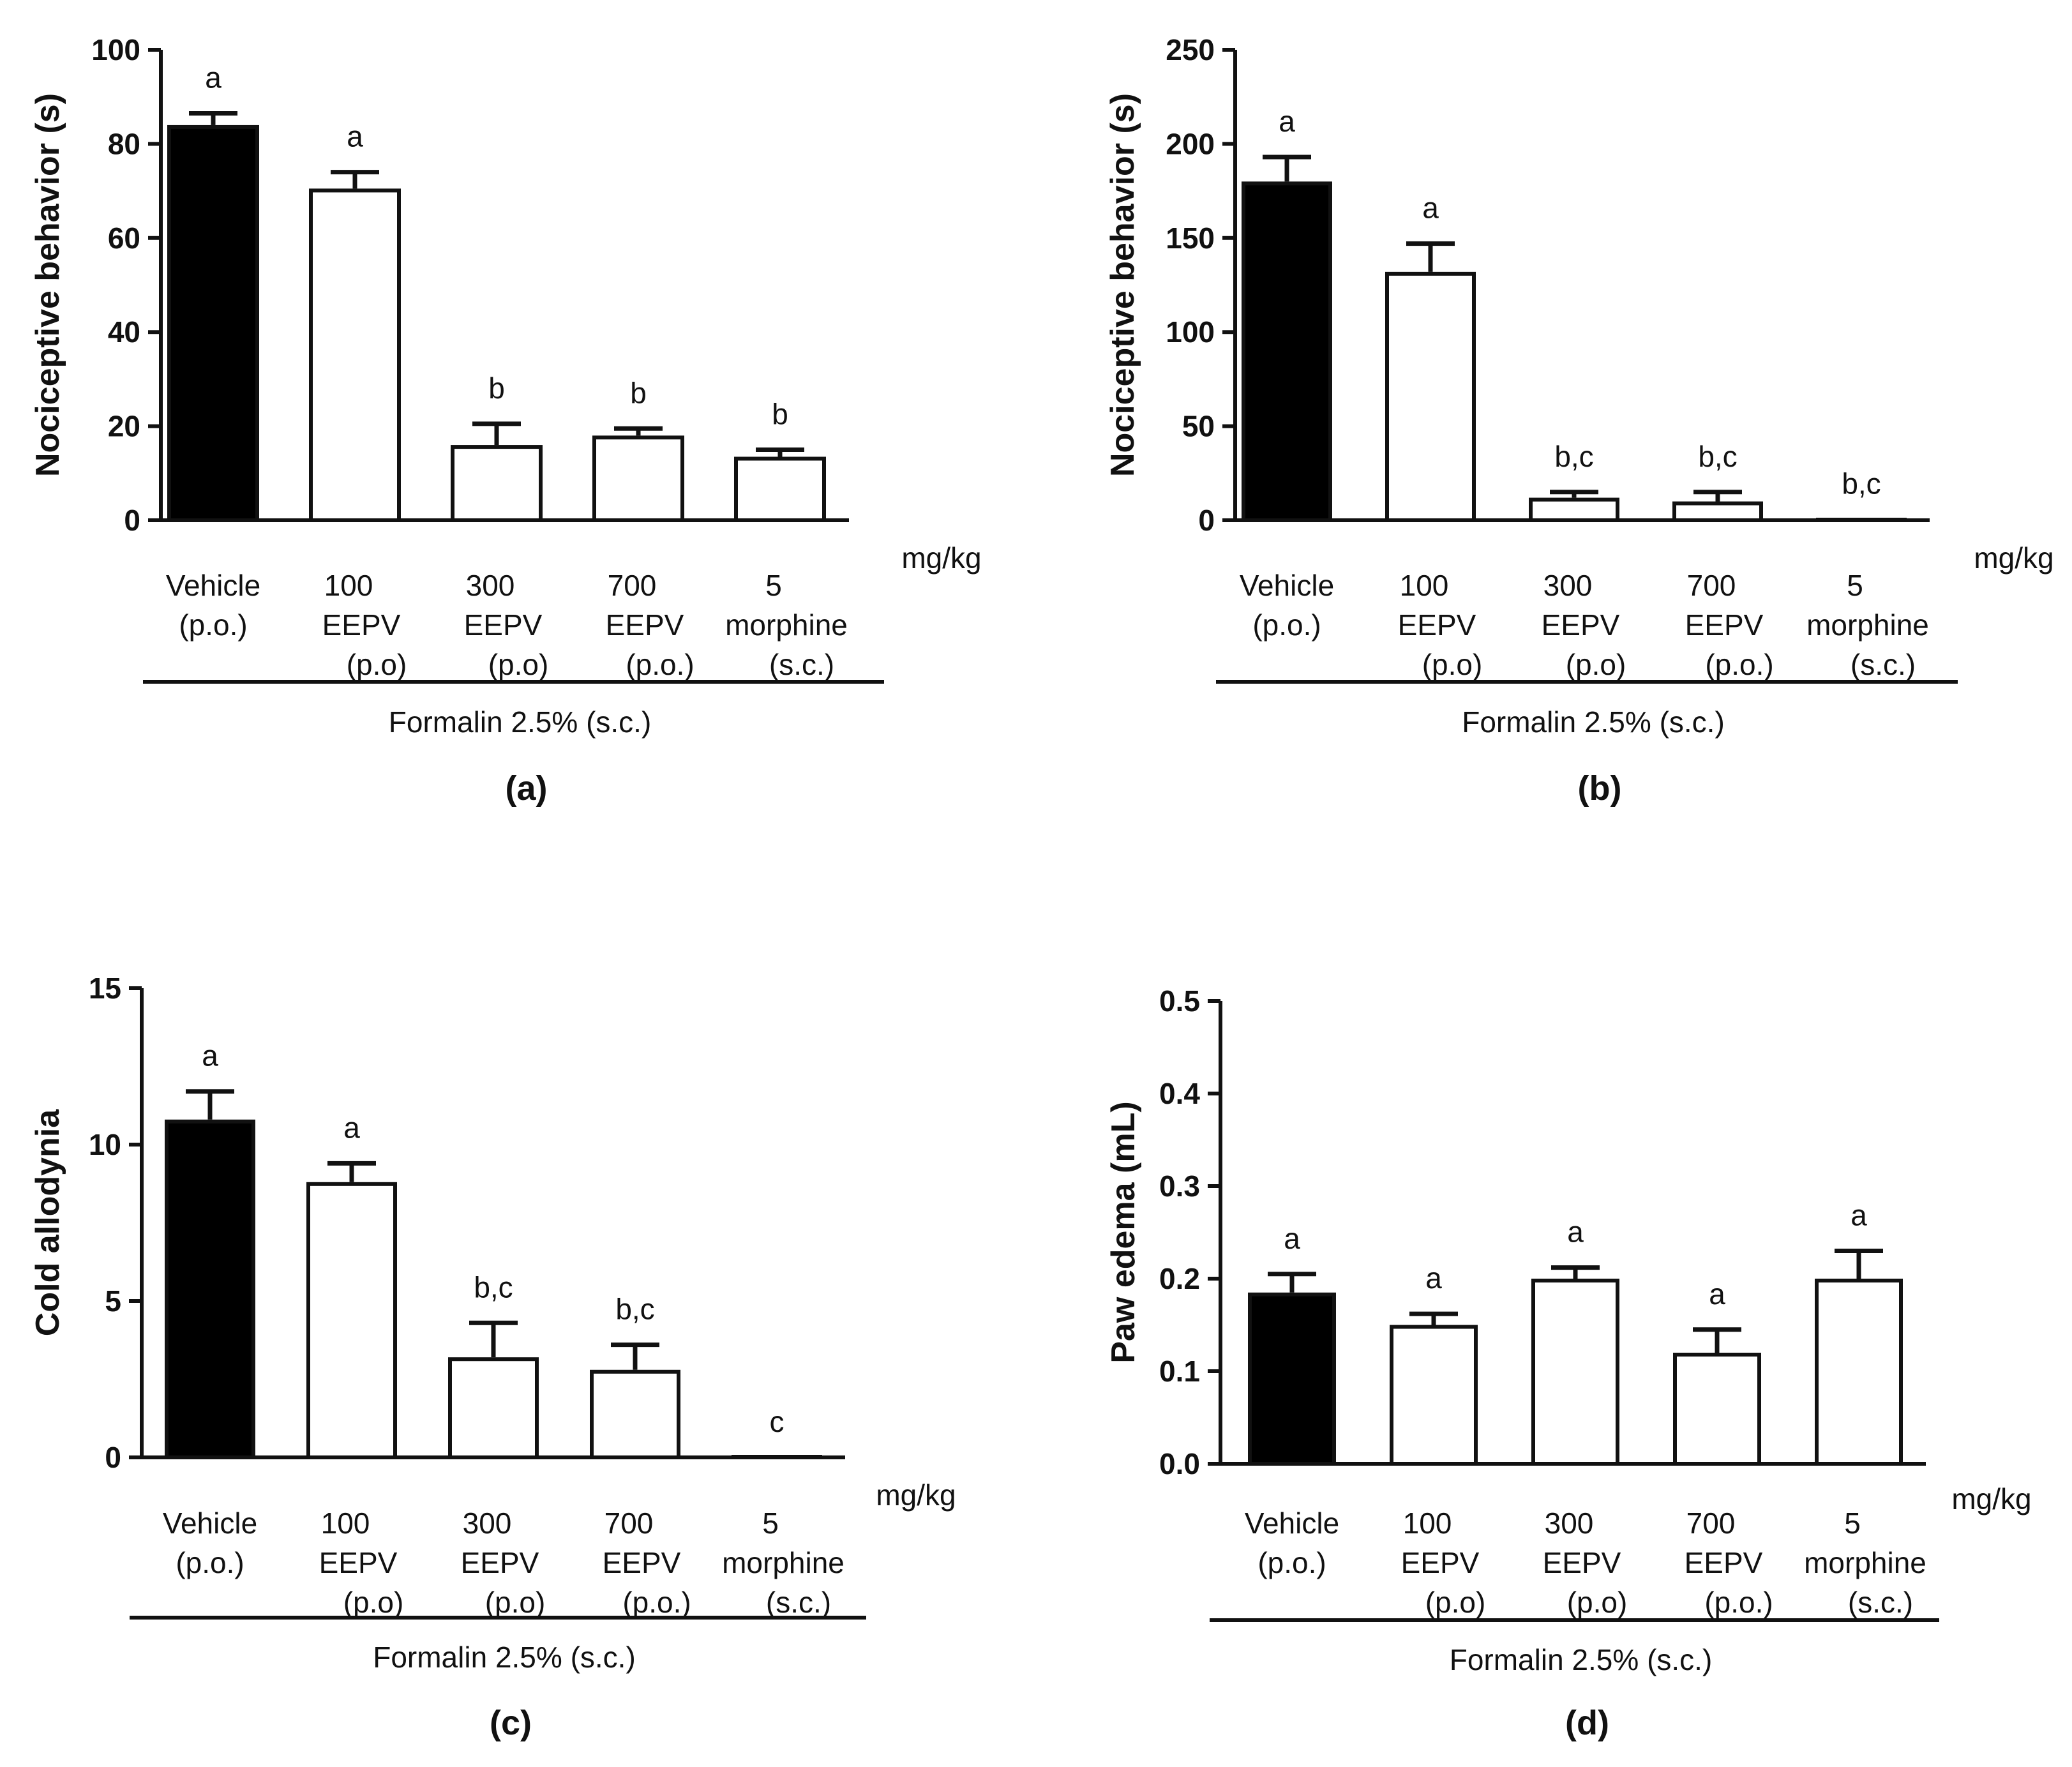 This screenshot has width=2072, height=1767. I want to click on y-tick-label: 60, so click(124, 238).